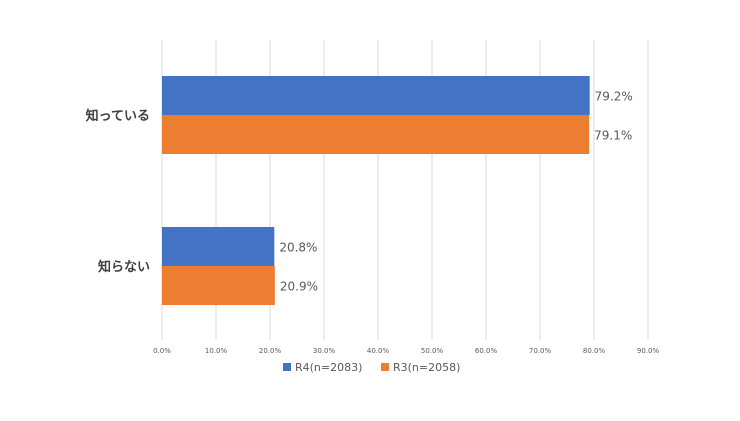  Describe the element at coordinates (287, 367) in the screenshot. I see `legend-swatch-r4` at that location.